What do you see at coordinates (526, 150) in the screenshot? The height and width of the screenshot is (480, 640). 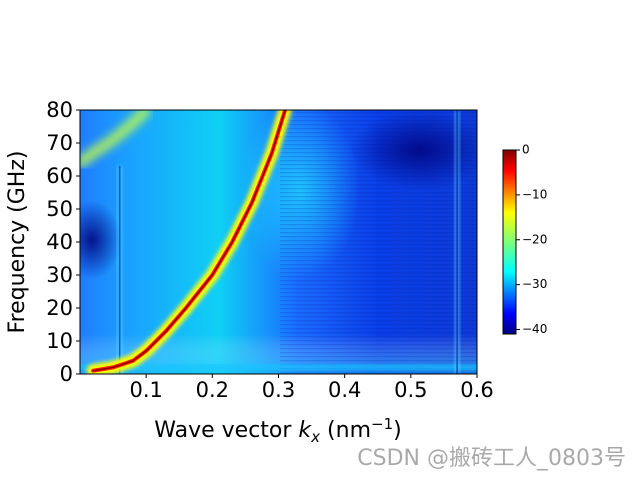 I see `colorbar-tick-label: 0` at bounding box center [526, 150].